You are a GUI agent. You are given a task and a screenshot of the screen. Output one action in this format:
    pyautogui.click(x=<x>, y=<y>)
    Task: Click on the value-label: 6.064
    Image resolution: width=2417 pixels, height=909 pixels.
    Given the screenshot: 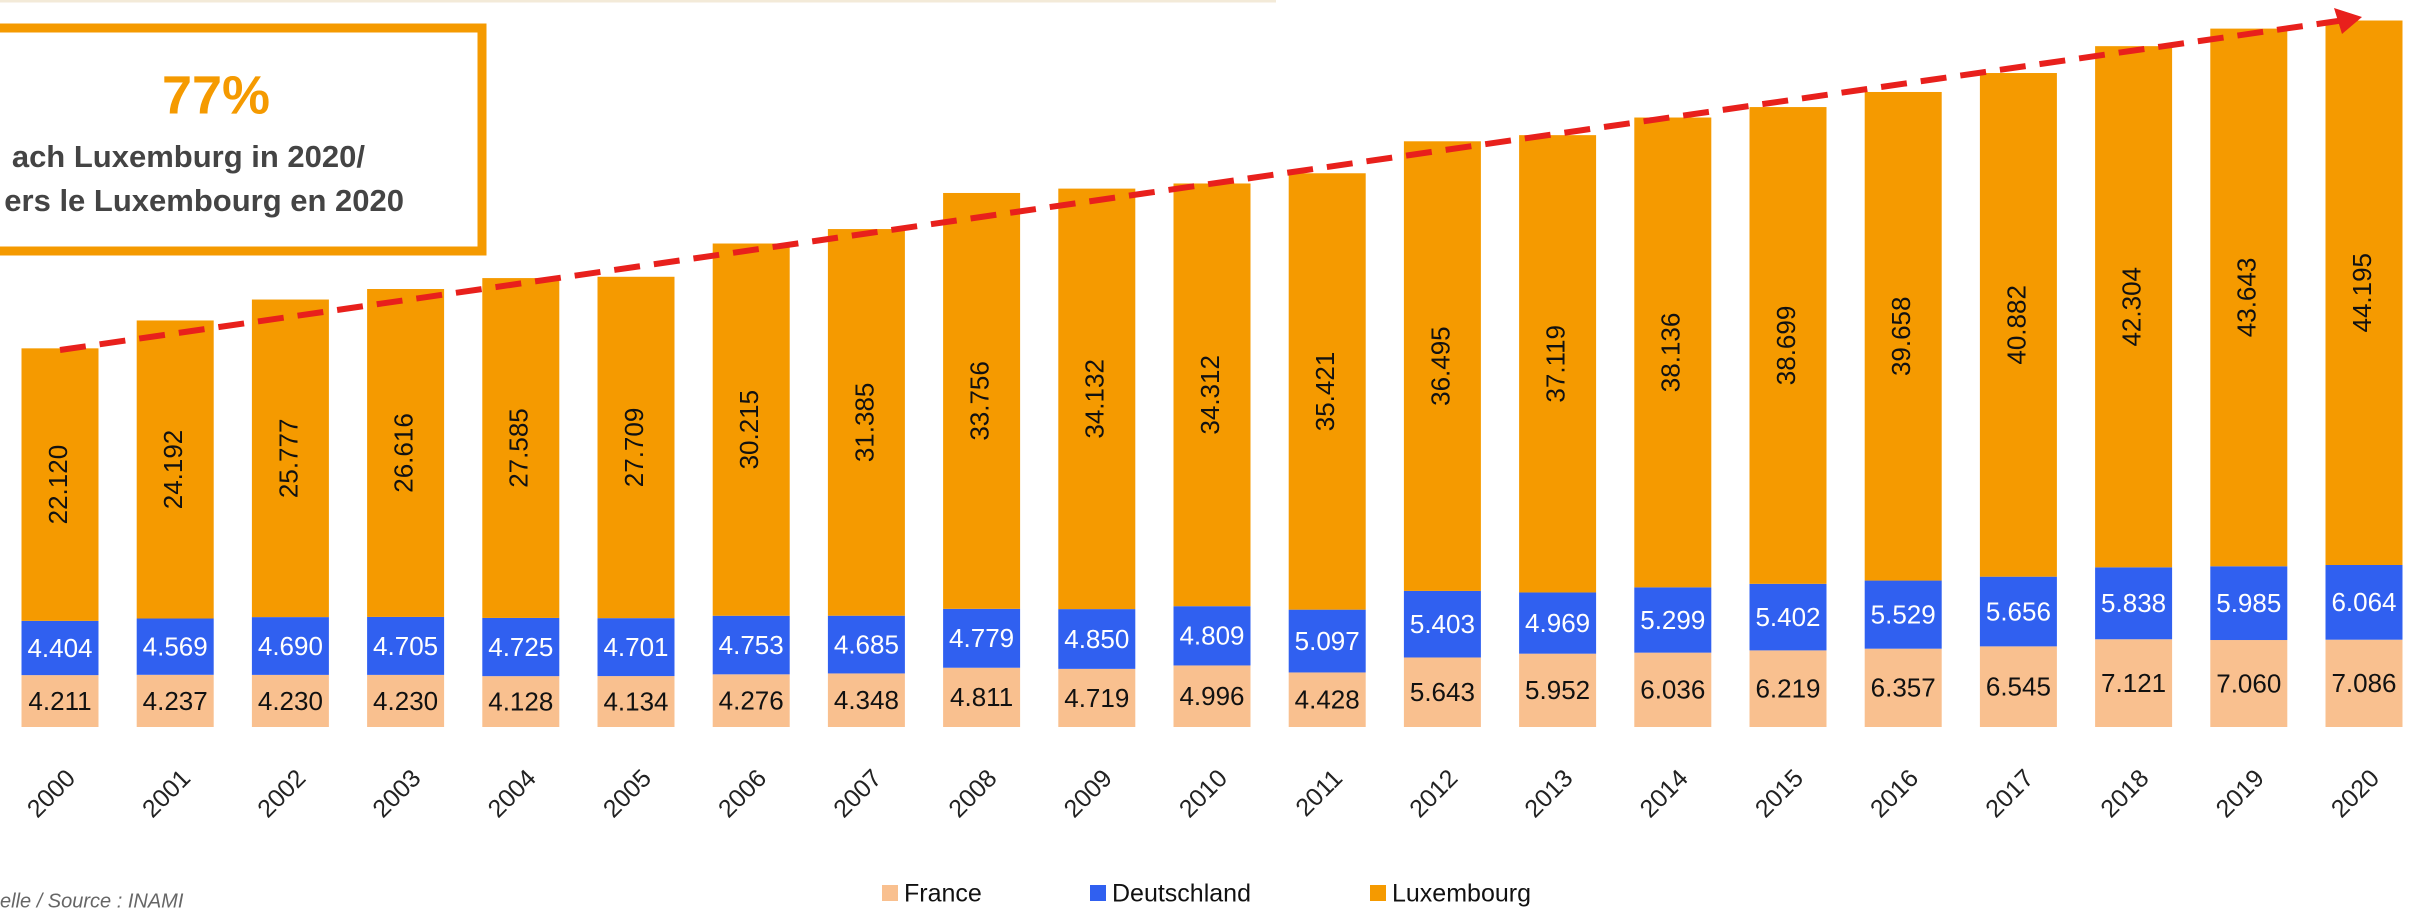 What is the action you would take?
    pyautogui.click(x=2363, y=602)
    